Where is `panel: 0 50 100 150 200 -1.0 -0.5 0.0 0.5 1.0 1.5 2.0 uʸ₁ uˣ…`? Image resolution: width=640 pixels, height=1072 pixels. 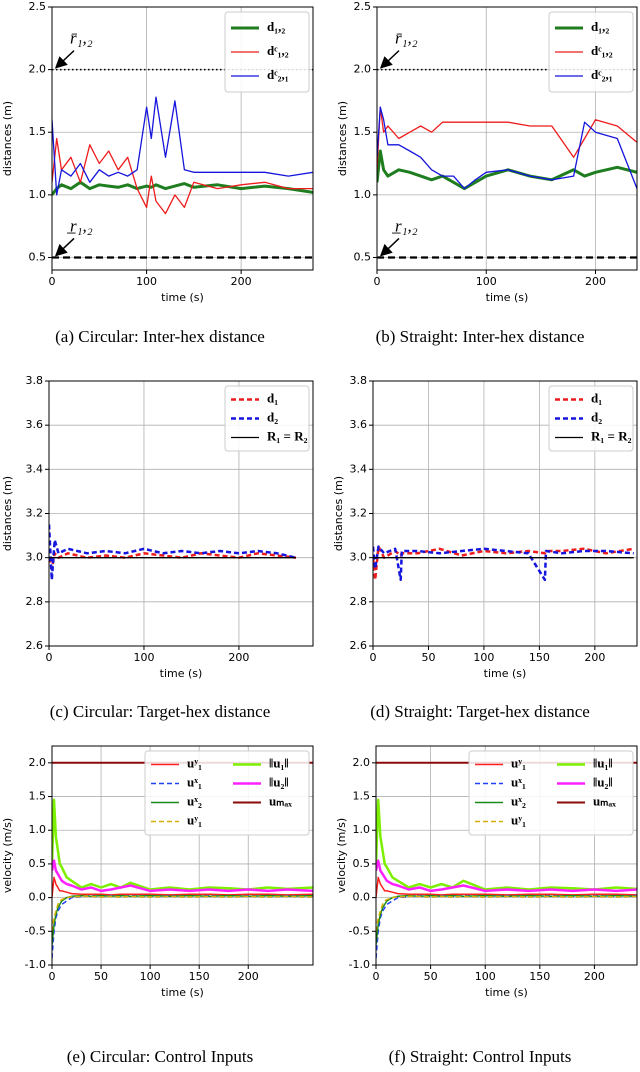 panel: 0 50 100 150 200 -1.0 -0.5 0.0 0.5 1.0 1.5 2.0 uʸ₁ uˣ… is located at coordinates (486, 905).